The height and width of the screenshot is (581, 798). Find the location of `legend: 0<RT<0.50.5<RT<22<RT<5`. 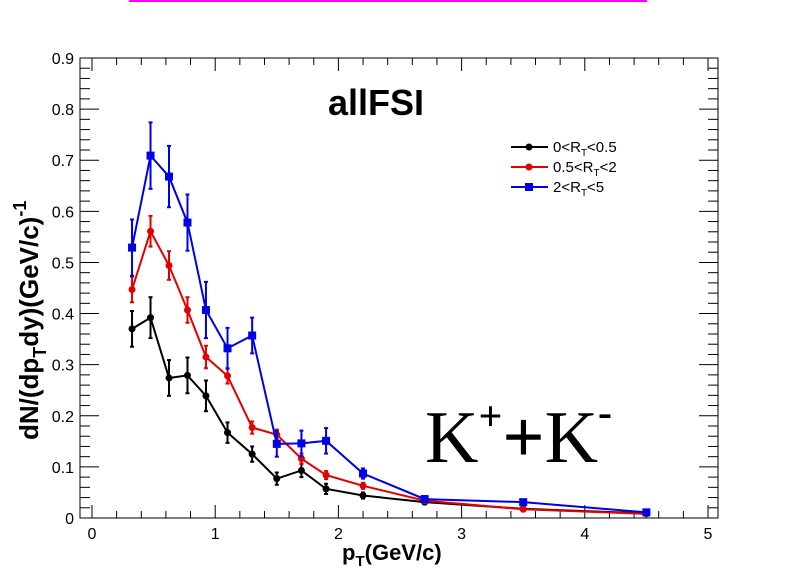

legend: 0<RT<0.50.5<RT<22<RT<5 is located at coordinates (564, 169).